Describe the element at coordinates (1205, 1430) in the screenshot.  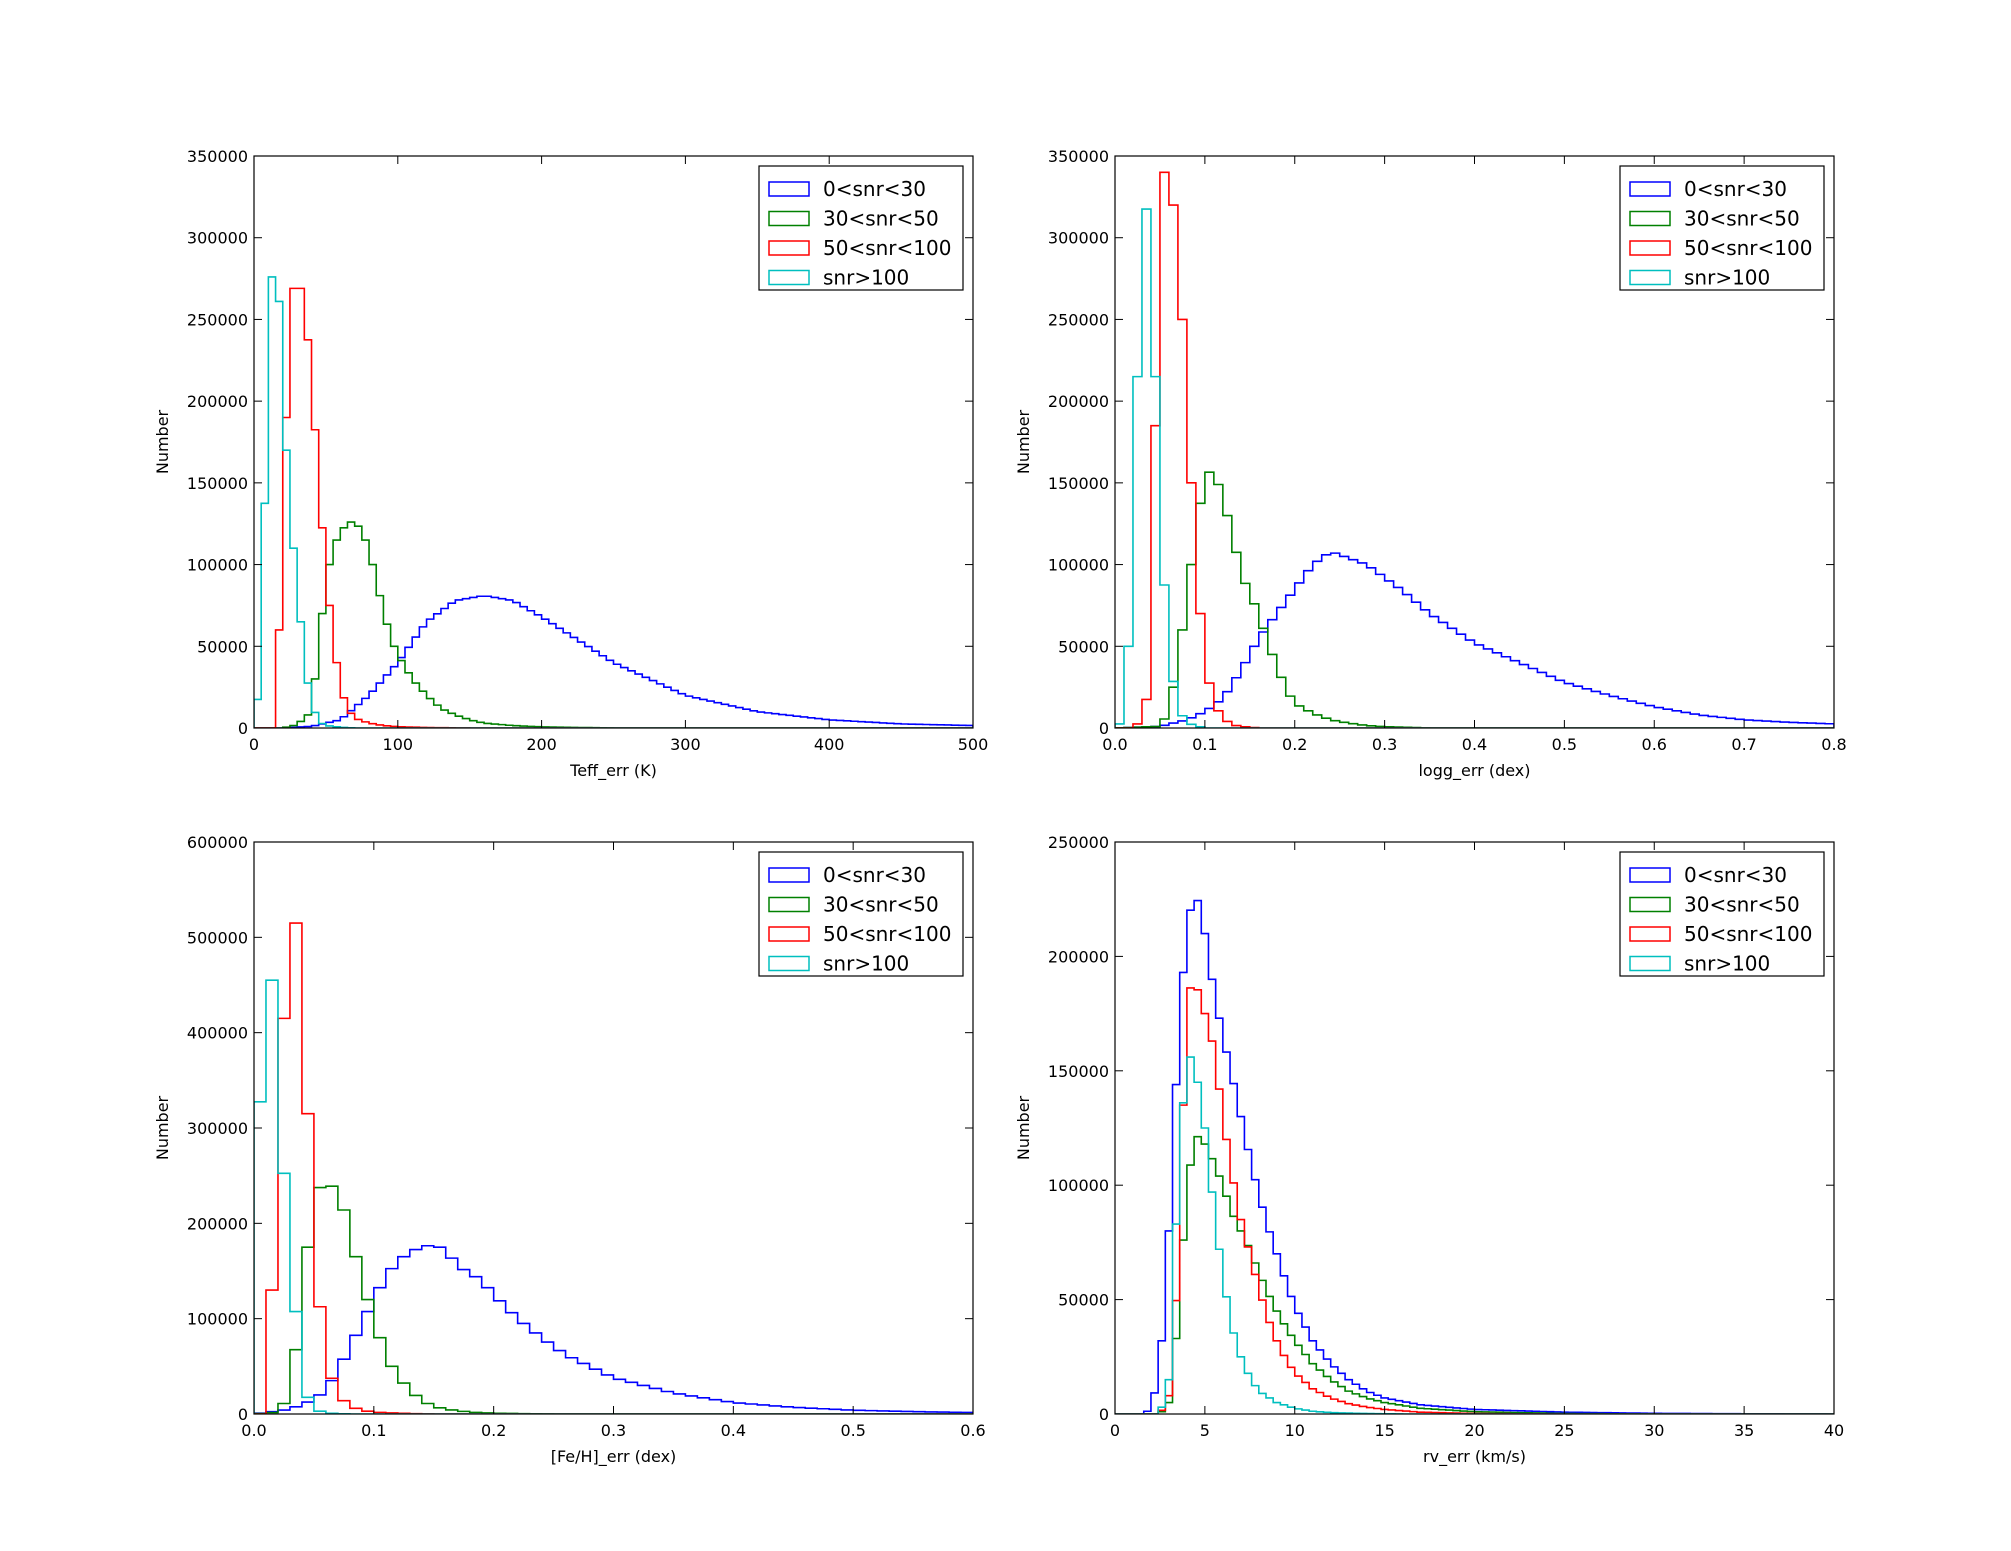
I see `x-tick-label: 5` at that location.